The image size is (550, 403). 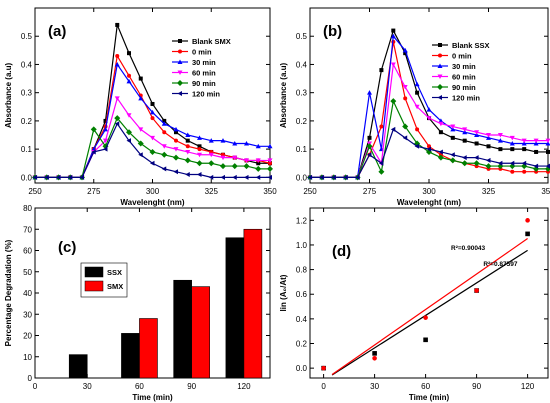 What do you see at coordinates (302, 149) in the screenshot?
I see `y-tick-label: 0.1` at bounding box center [302, 149].